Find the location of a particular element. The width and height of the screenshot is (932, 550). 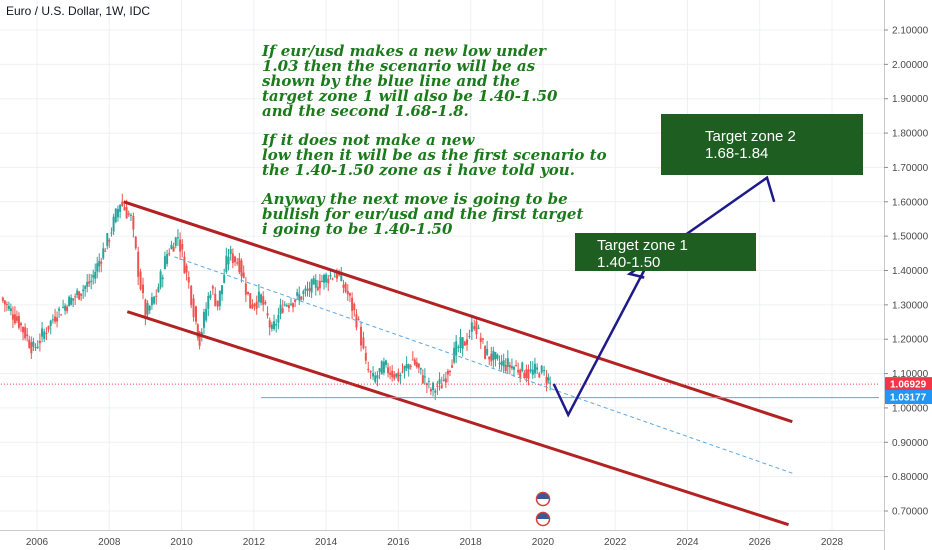

price-tags: 1.06929 1.03177 is located at coordinates (908, 391).